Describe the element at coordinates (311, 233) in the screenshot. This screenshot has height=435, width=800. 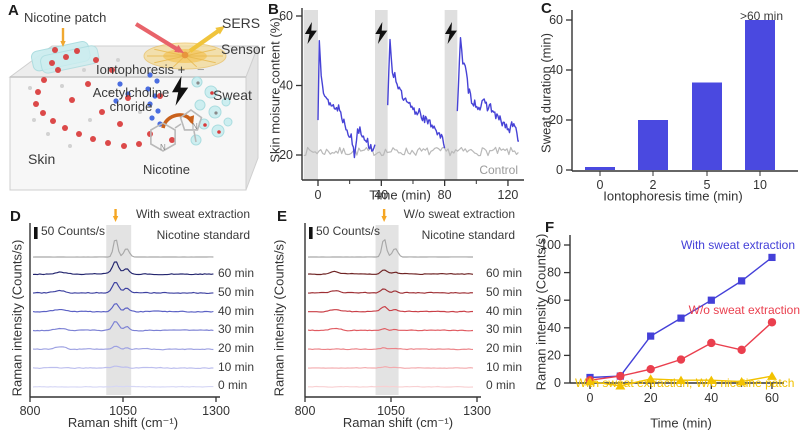
I see `scale-bar` at that location.